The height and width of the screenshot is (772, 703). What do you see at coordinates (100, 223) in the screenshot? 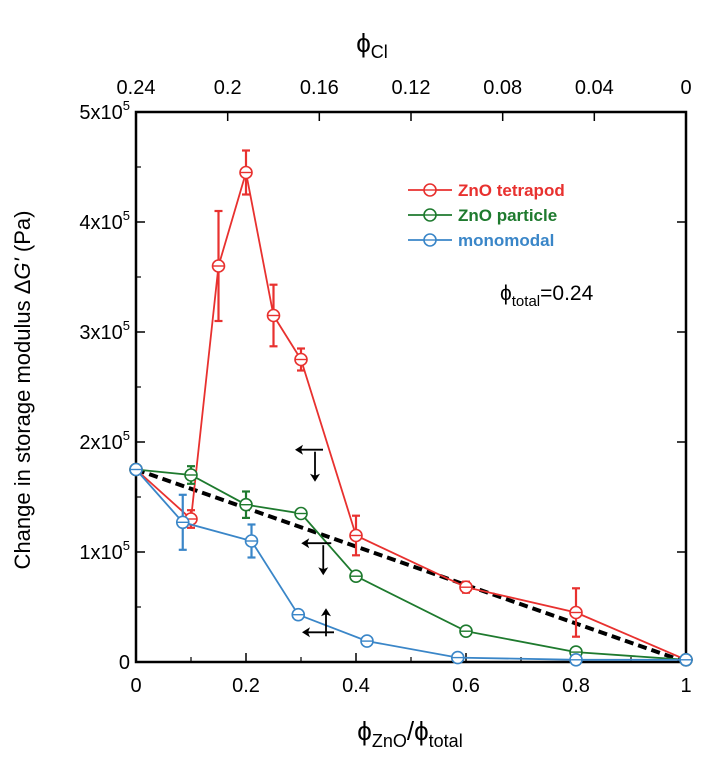
I see `y-tick-base: 4x10` at bounding box center [100, 223].